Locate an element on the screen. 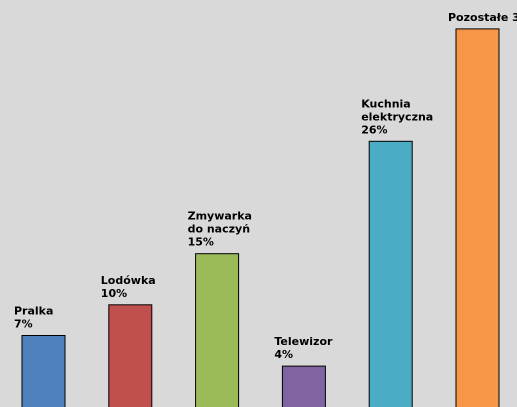 Image resolution: width=517 pixels, height=407 pixels. bar-label-line: 10% is located at coordinates (114, 293).